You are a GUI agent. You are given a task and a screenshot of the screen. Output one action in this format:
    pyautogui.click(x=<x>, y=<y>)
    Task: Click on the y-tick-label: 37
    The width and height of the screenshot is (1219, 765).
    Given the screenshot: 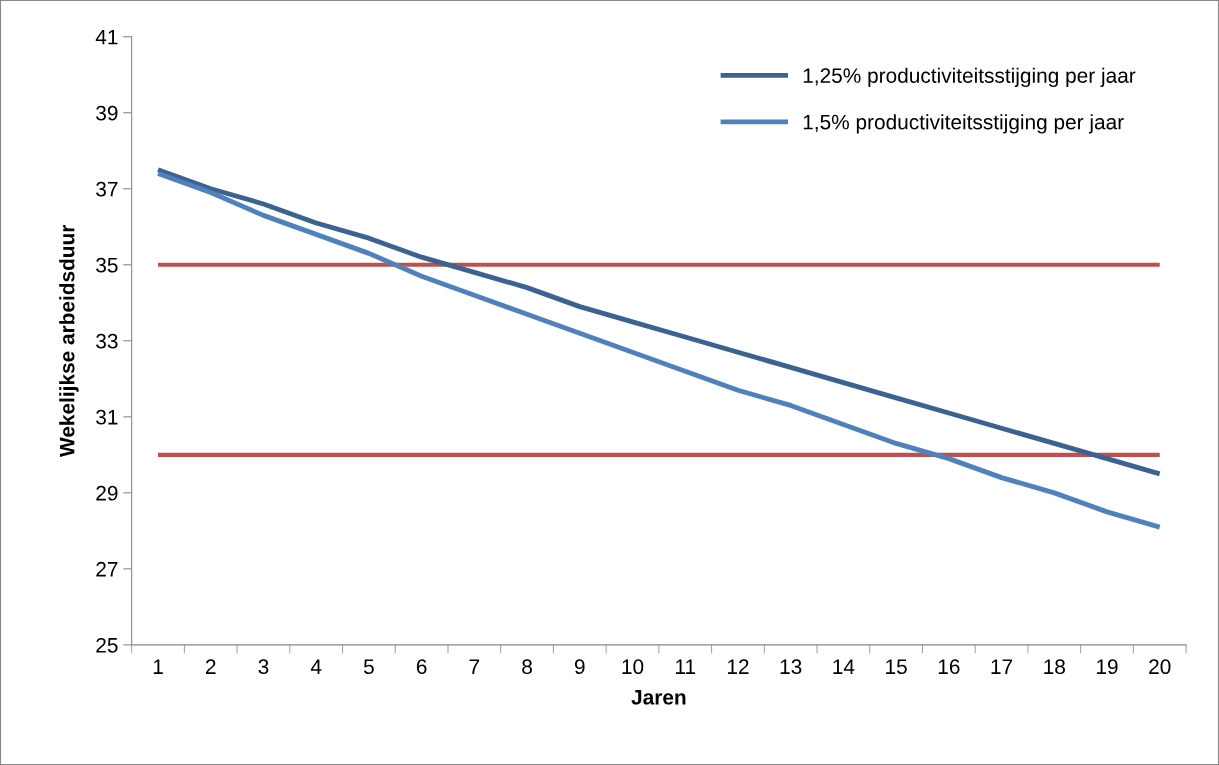 What is the action you would take?
    pyautogui.click(x=107, y=189)
    